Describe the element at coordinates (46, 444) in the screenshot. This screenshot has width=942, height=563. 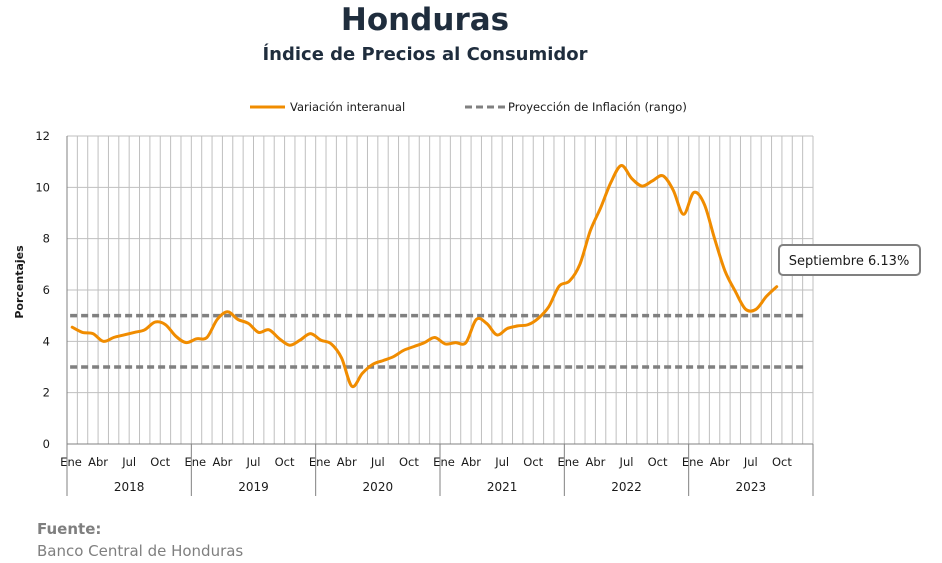
I see `y-tick-label: 0` at that location.